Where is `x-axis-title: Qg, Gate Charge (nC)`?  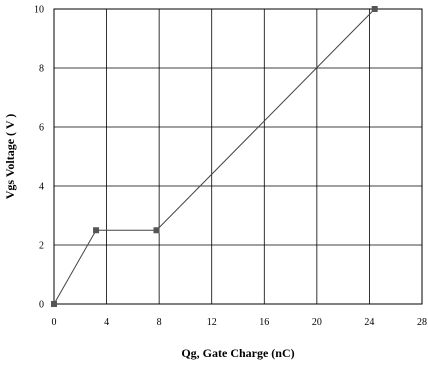 x-axis-title: Qg, Gate Charge (nC) is located at coordinates (237, 353).